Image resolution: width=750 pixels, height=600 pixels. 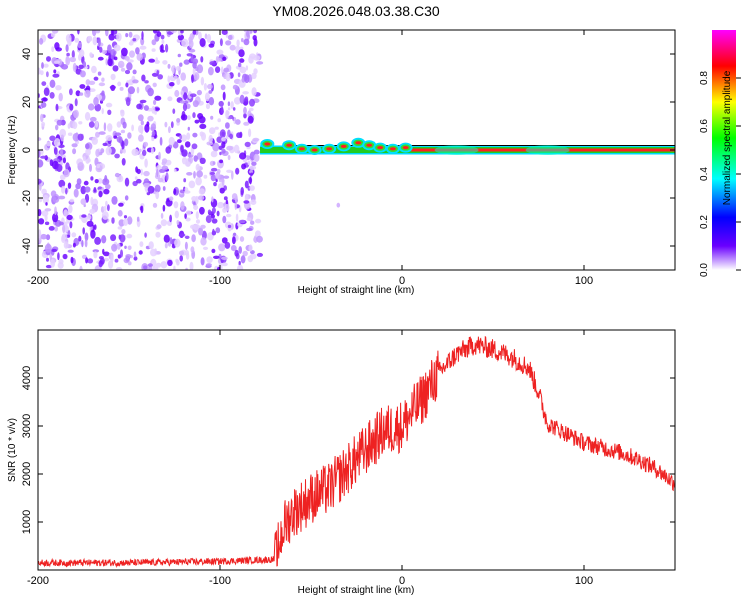 I want to click on heatmap-ylabel: Frequency (Hz), so click(x=12, y=150).